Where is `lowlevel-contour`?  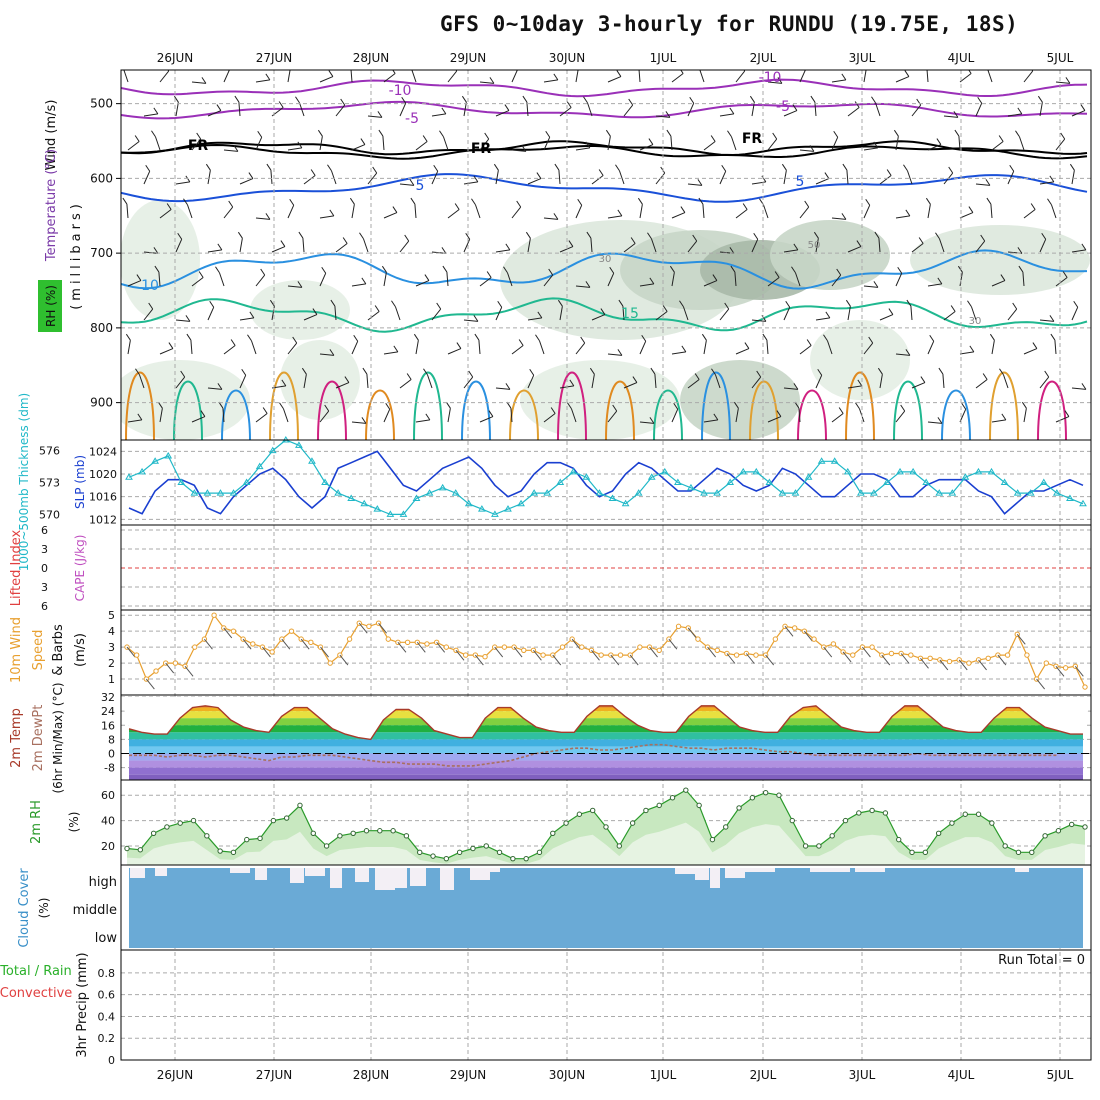 lowlevel-contour is located at coordinates (332, 410).